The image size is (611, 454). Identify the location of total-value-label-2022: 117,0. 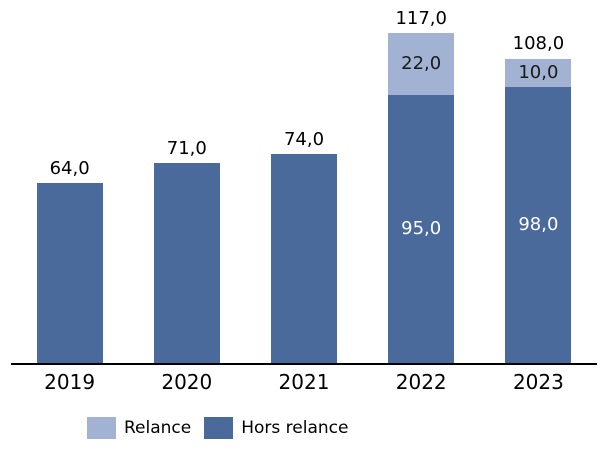
(421, 19).